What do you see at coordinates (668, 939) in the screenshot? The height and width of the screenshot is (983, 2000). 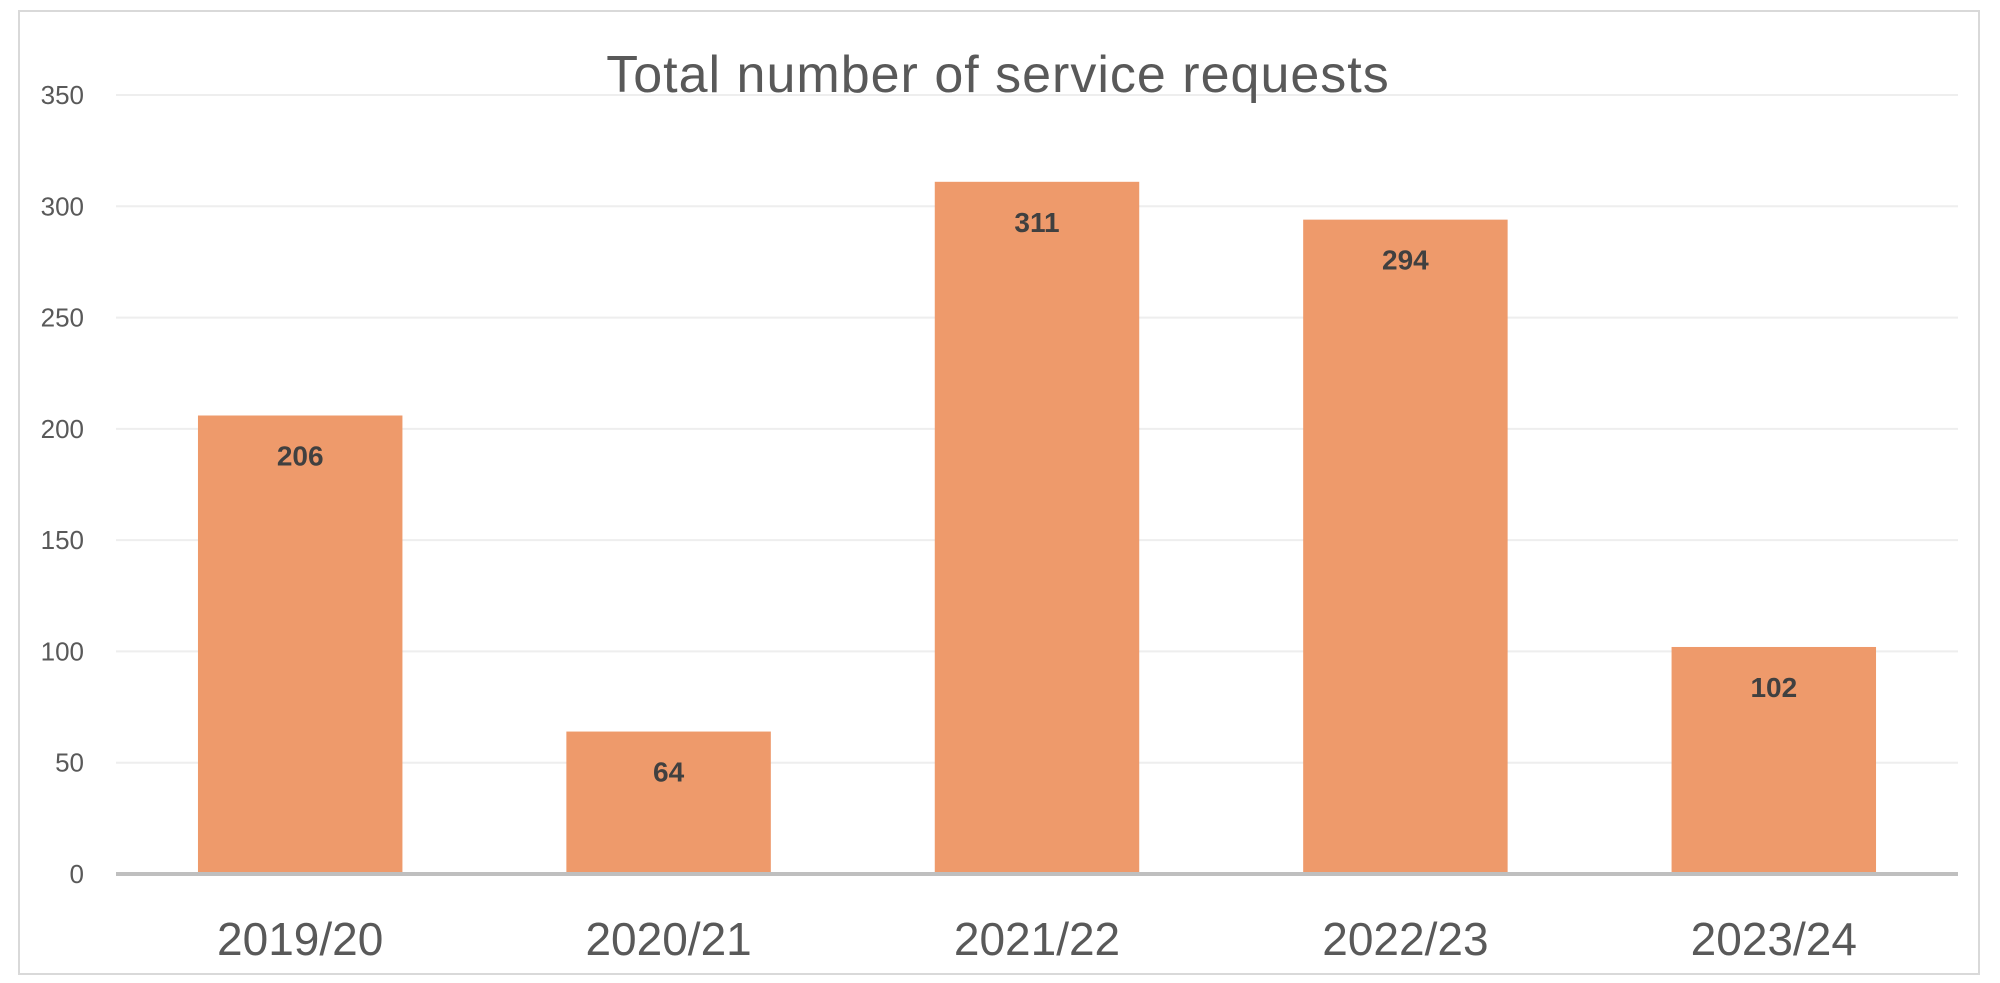 I see `x-tick-label: 2020/21` at bounding box center [668, 939].